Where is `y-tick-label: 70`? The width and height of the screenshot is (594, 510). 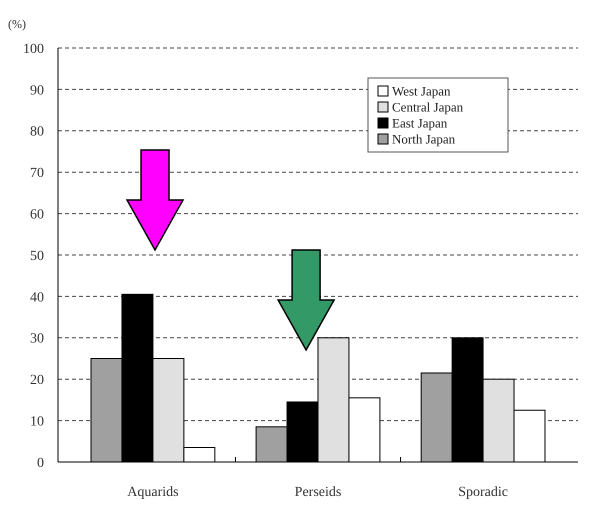 y-tick-label: 70 is located at coordinates (37, 174).